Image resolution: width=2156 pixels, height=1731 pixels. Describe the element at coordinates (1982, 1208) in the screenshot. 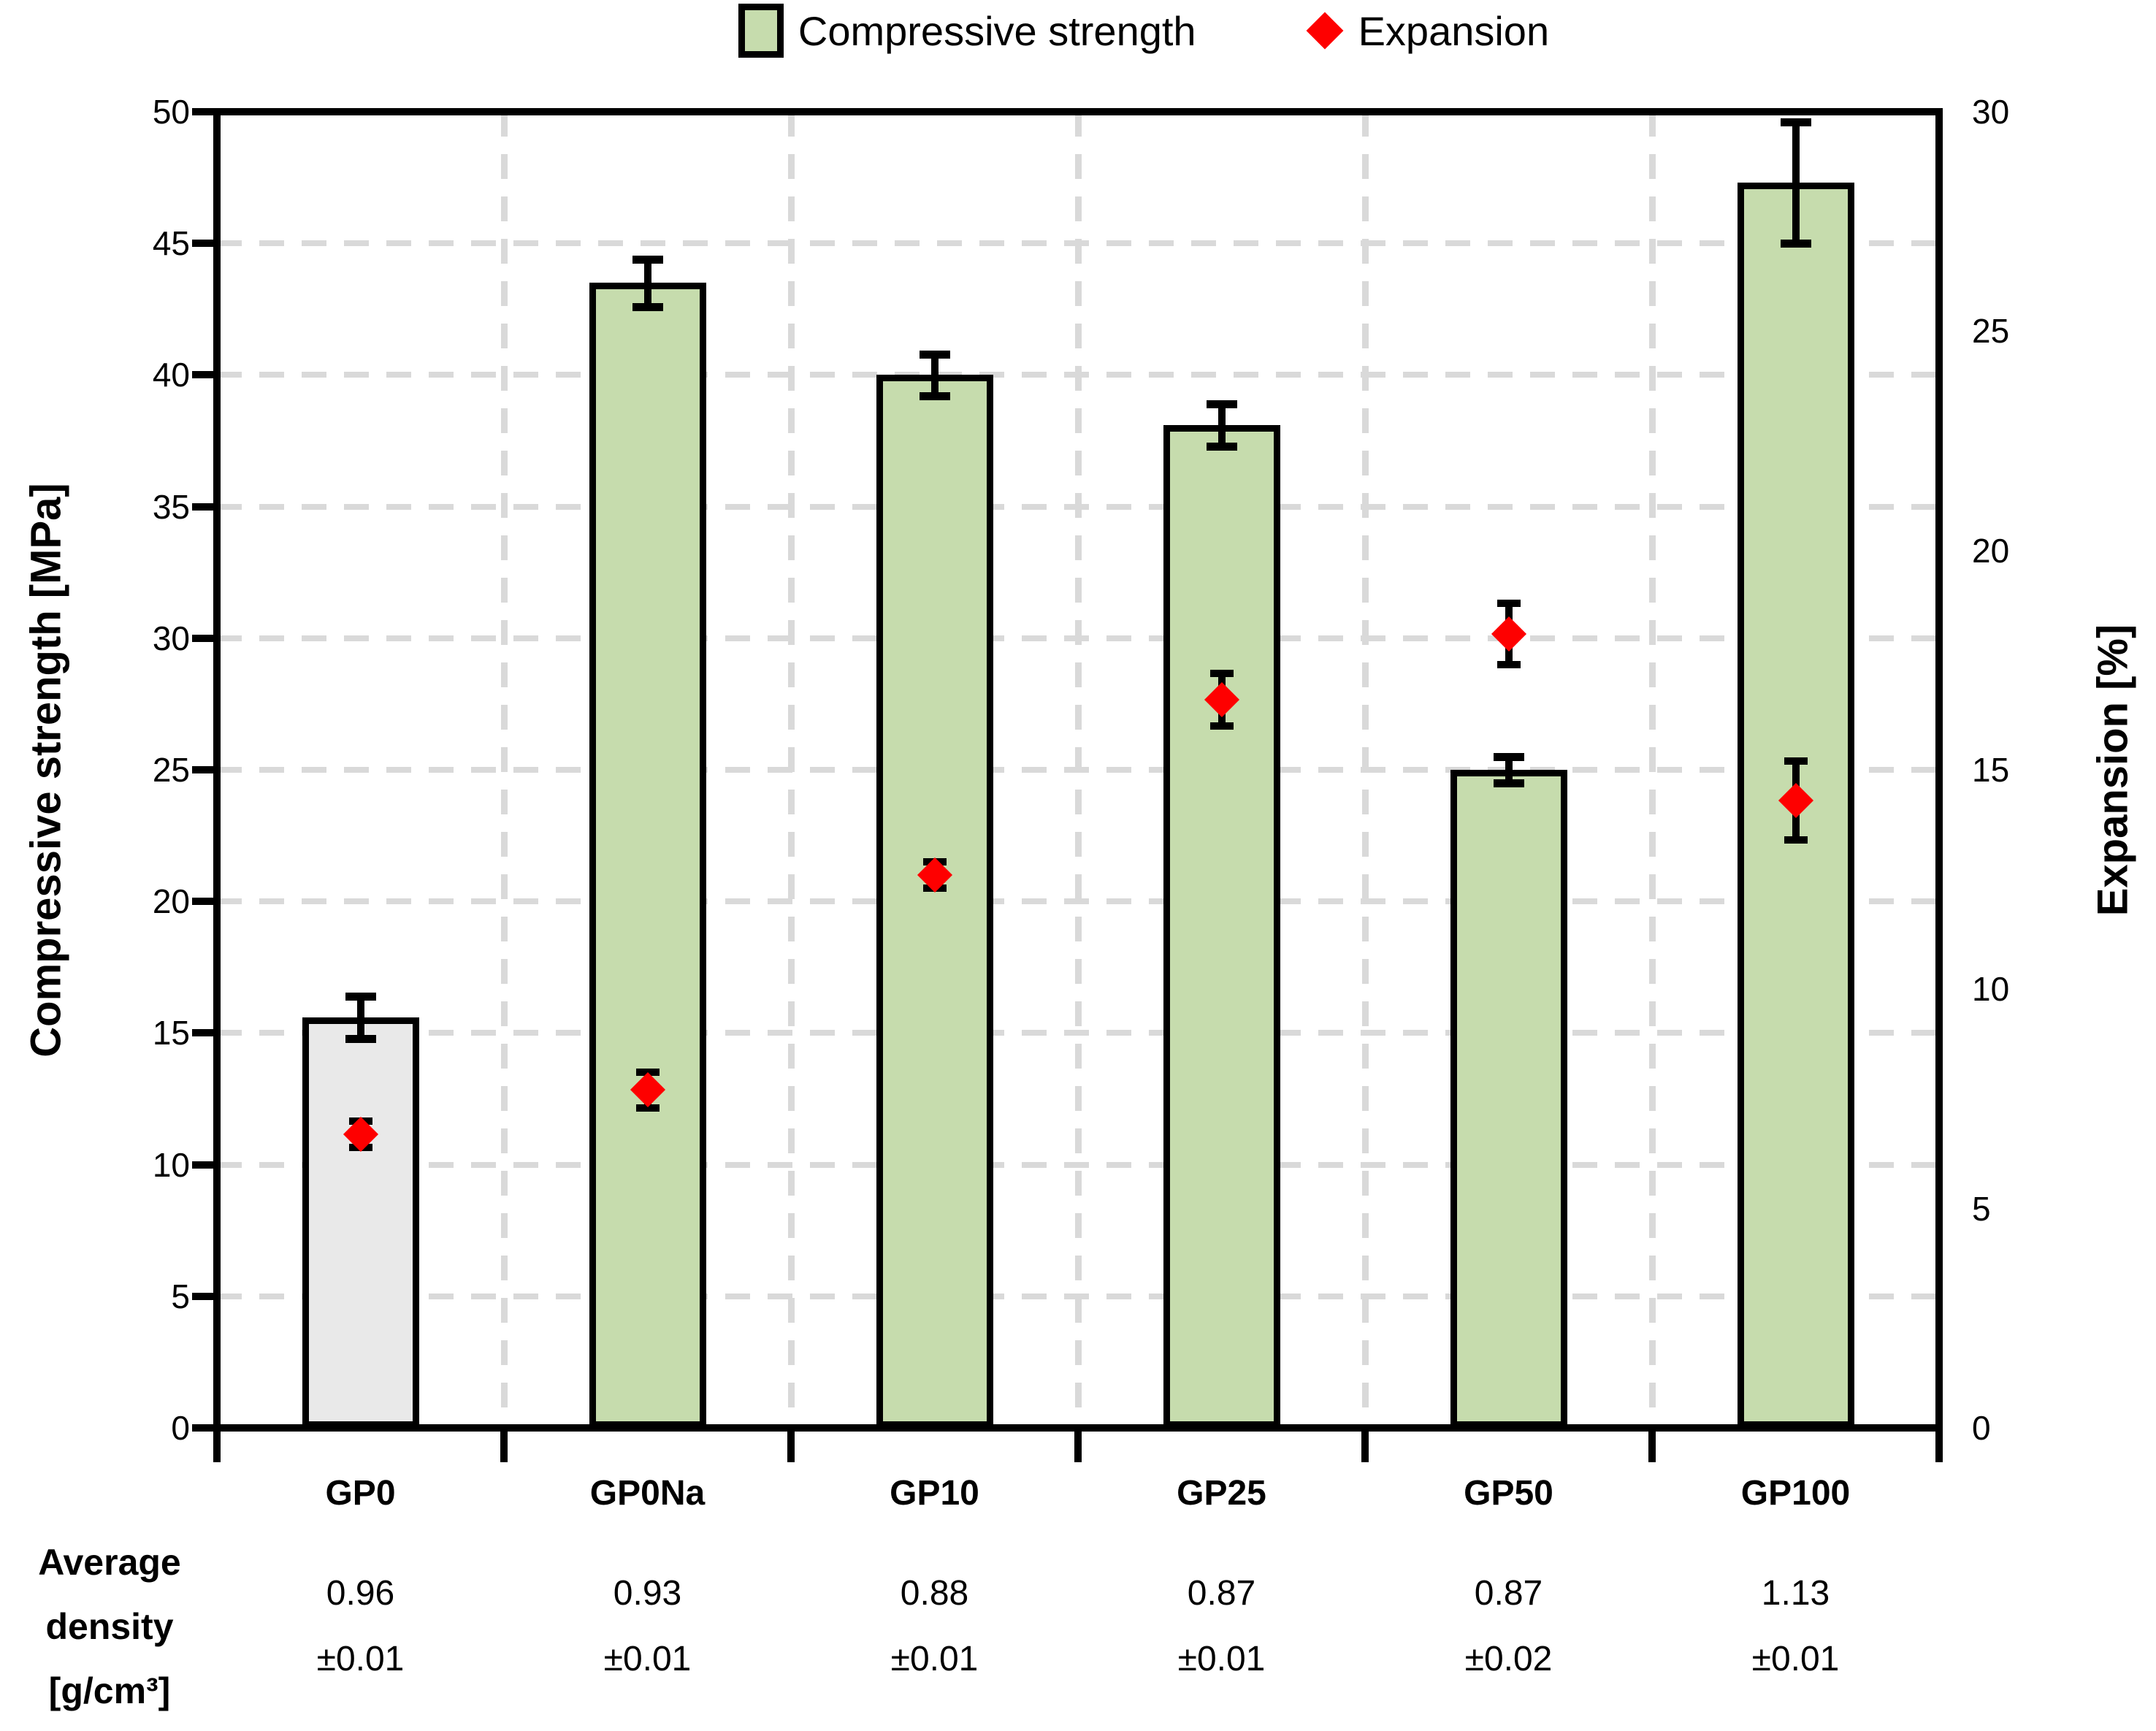

I see `right-axis-label-5: 5` at that location.